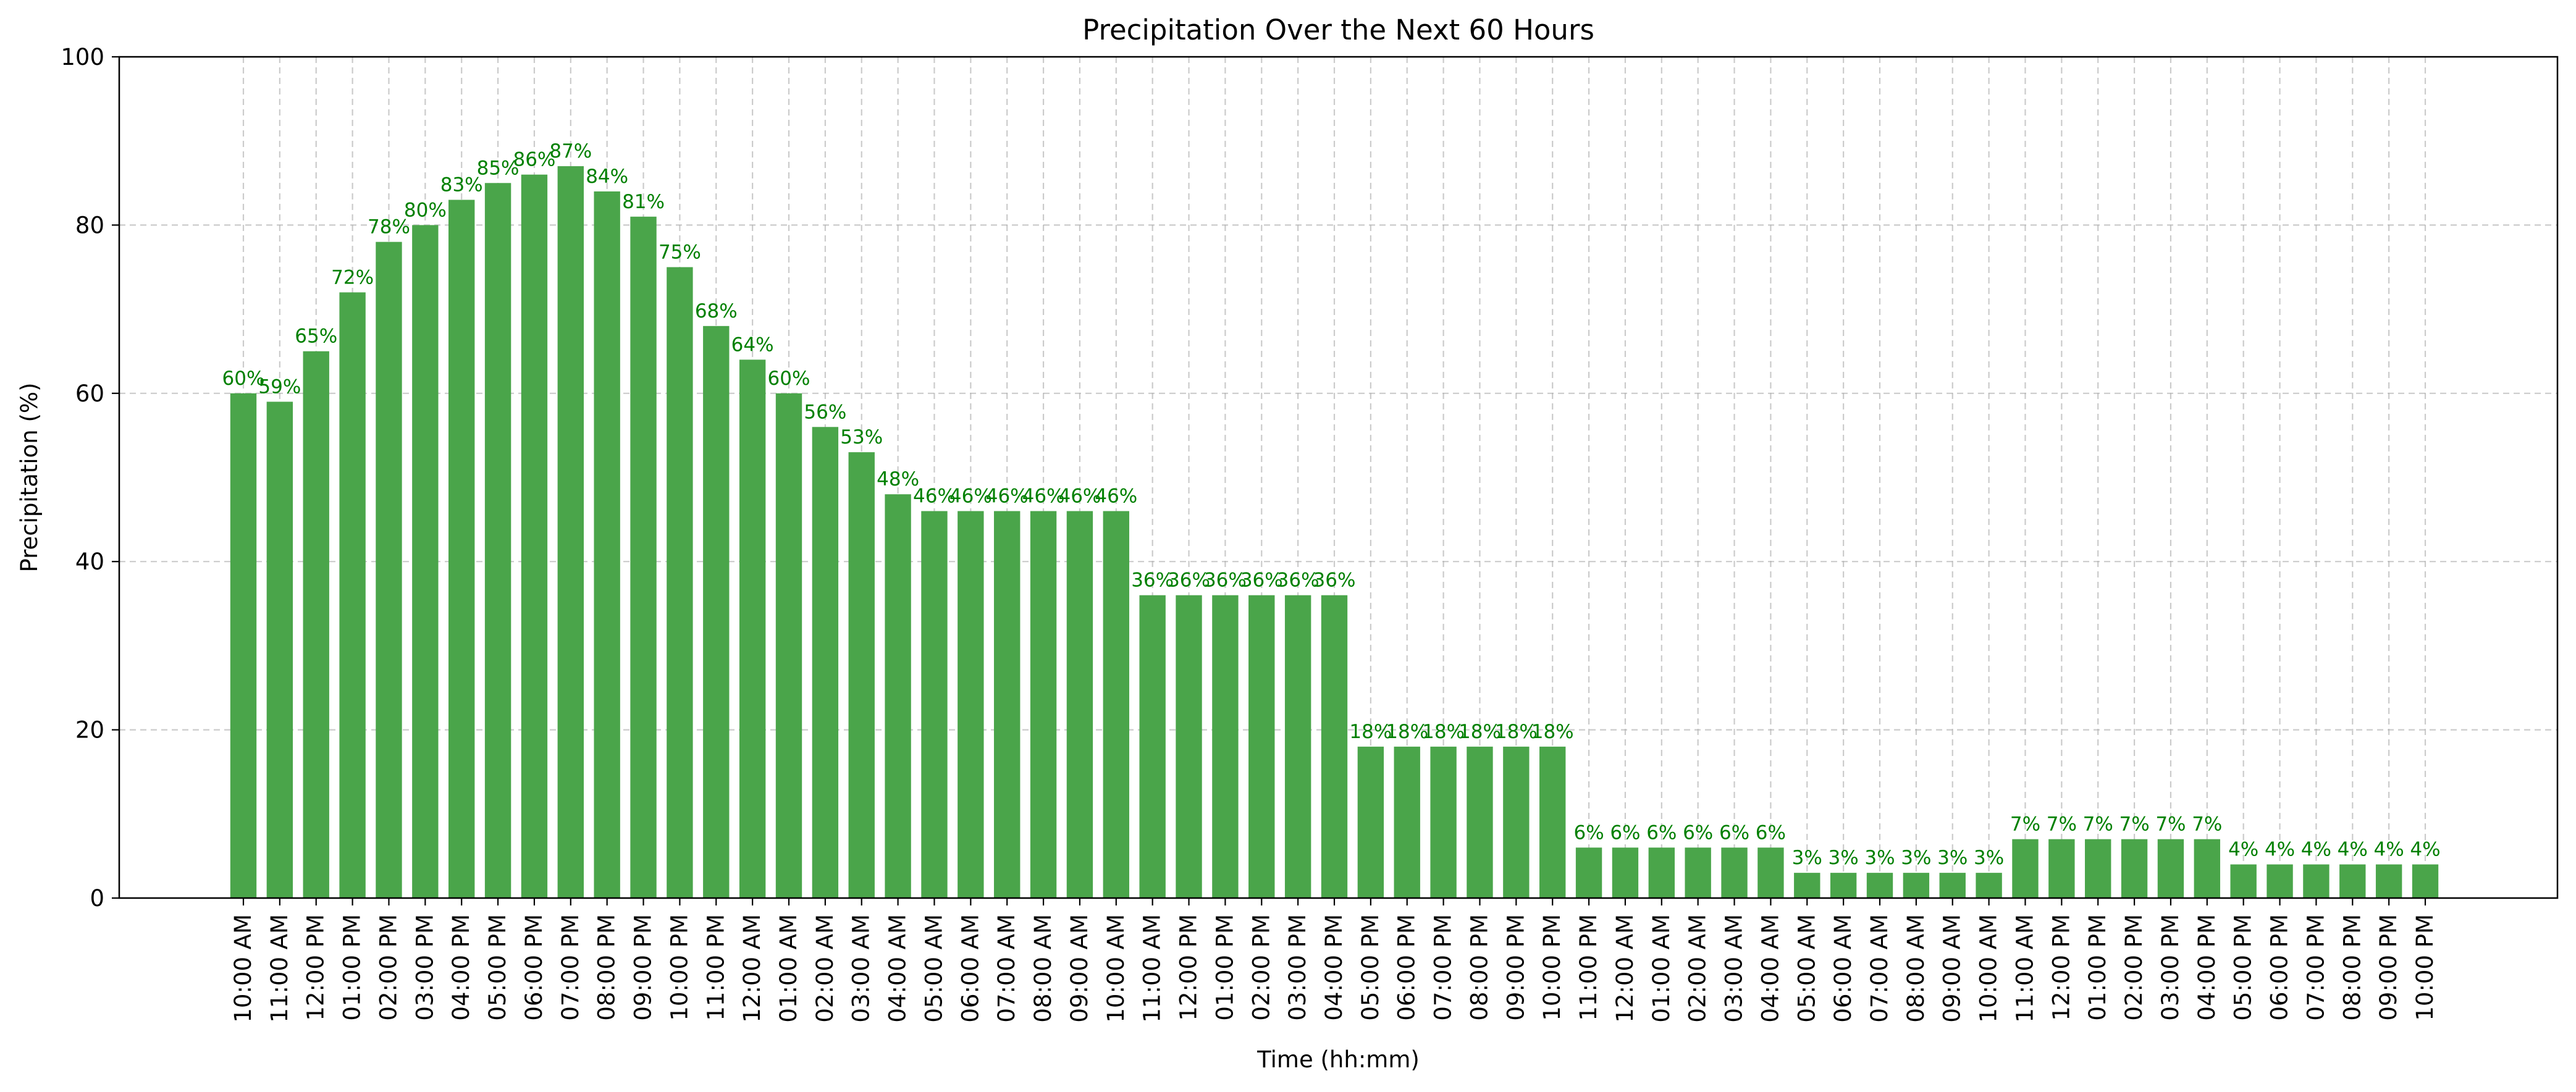 This screenshot has height=1092, width=2576. I want to click on y-axis-title: Precipitation (%), so click(29, 477).